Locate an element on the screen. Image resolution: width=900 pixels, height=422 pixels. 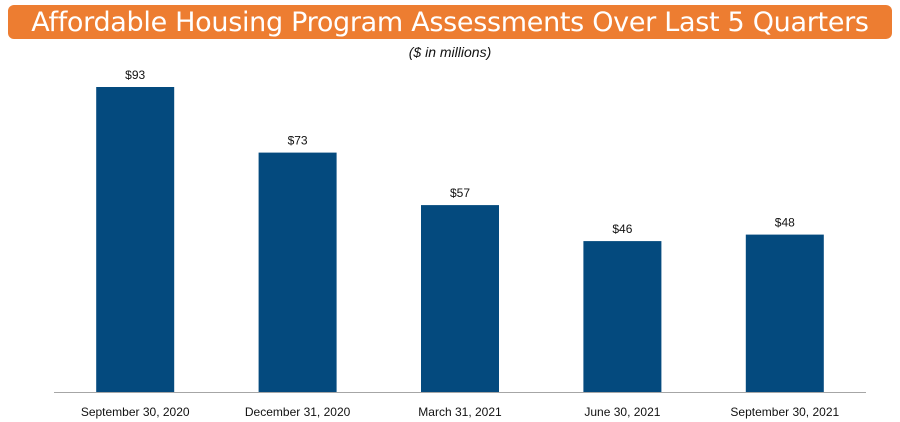
data-label-2: $73 is located at coordinates (298, 141).